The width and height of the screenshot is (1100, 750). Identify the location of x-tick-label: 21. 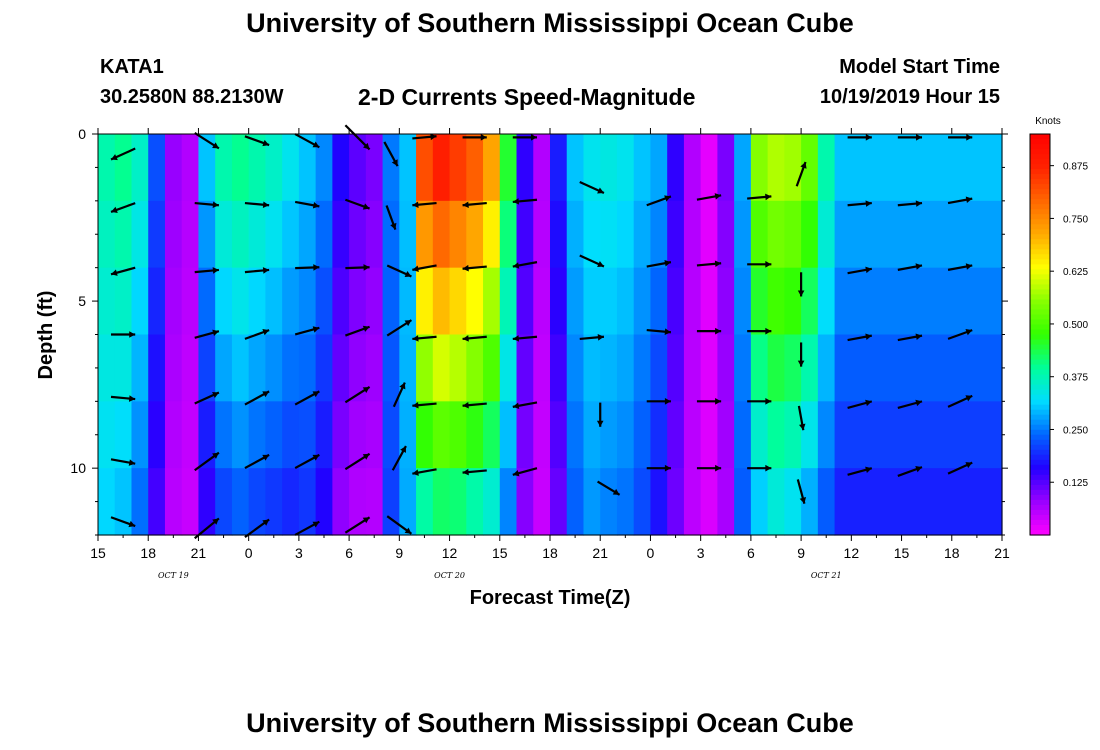
(600, 553).